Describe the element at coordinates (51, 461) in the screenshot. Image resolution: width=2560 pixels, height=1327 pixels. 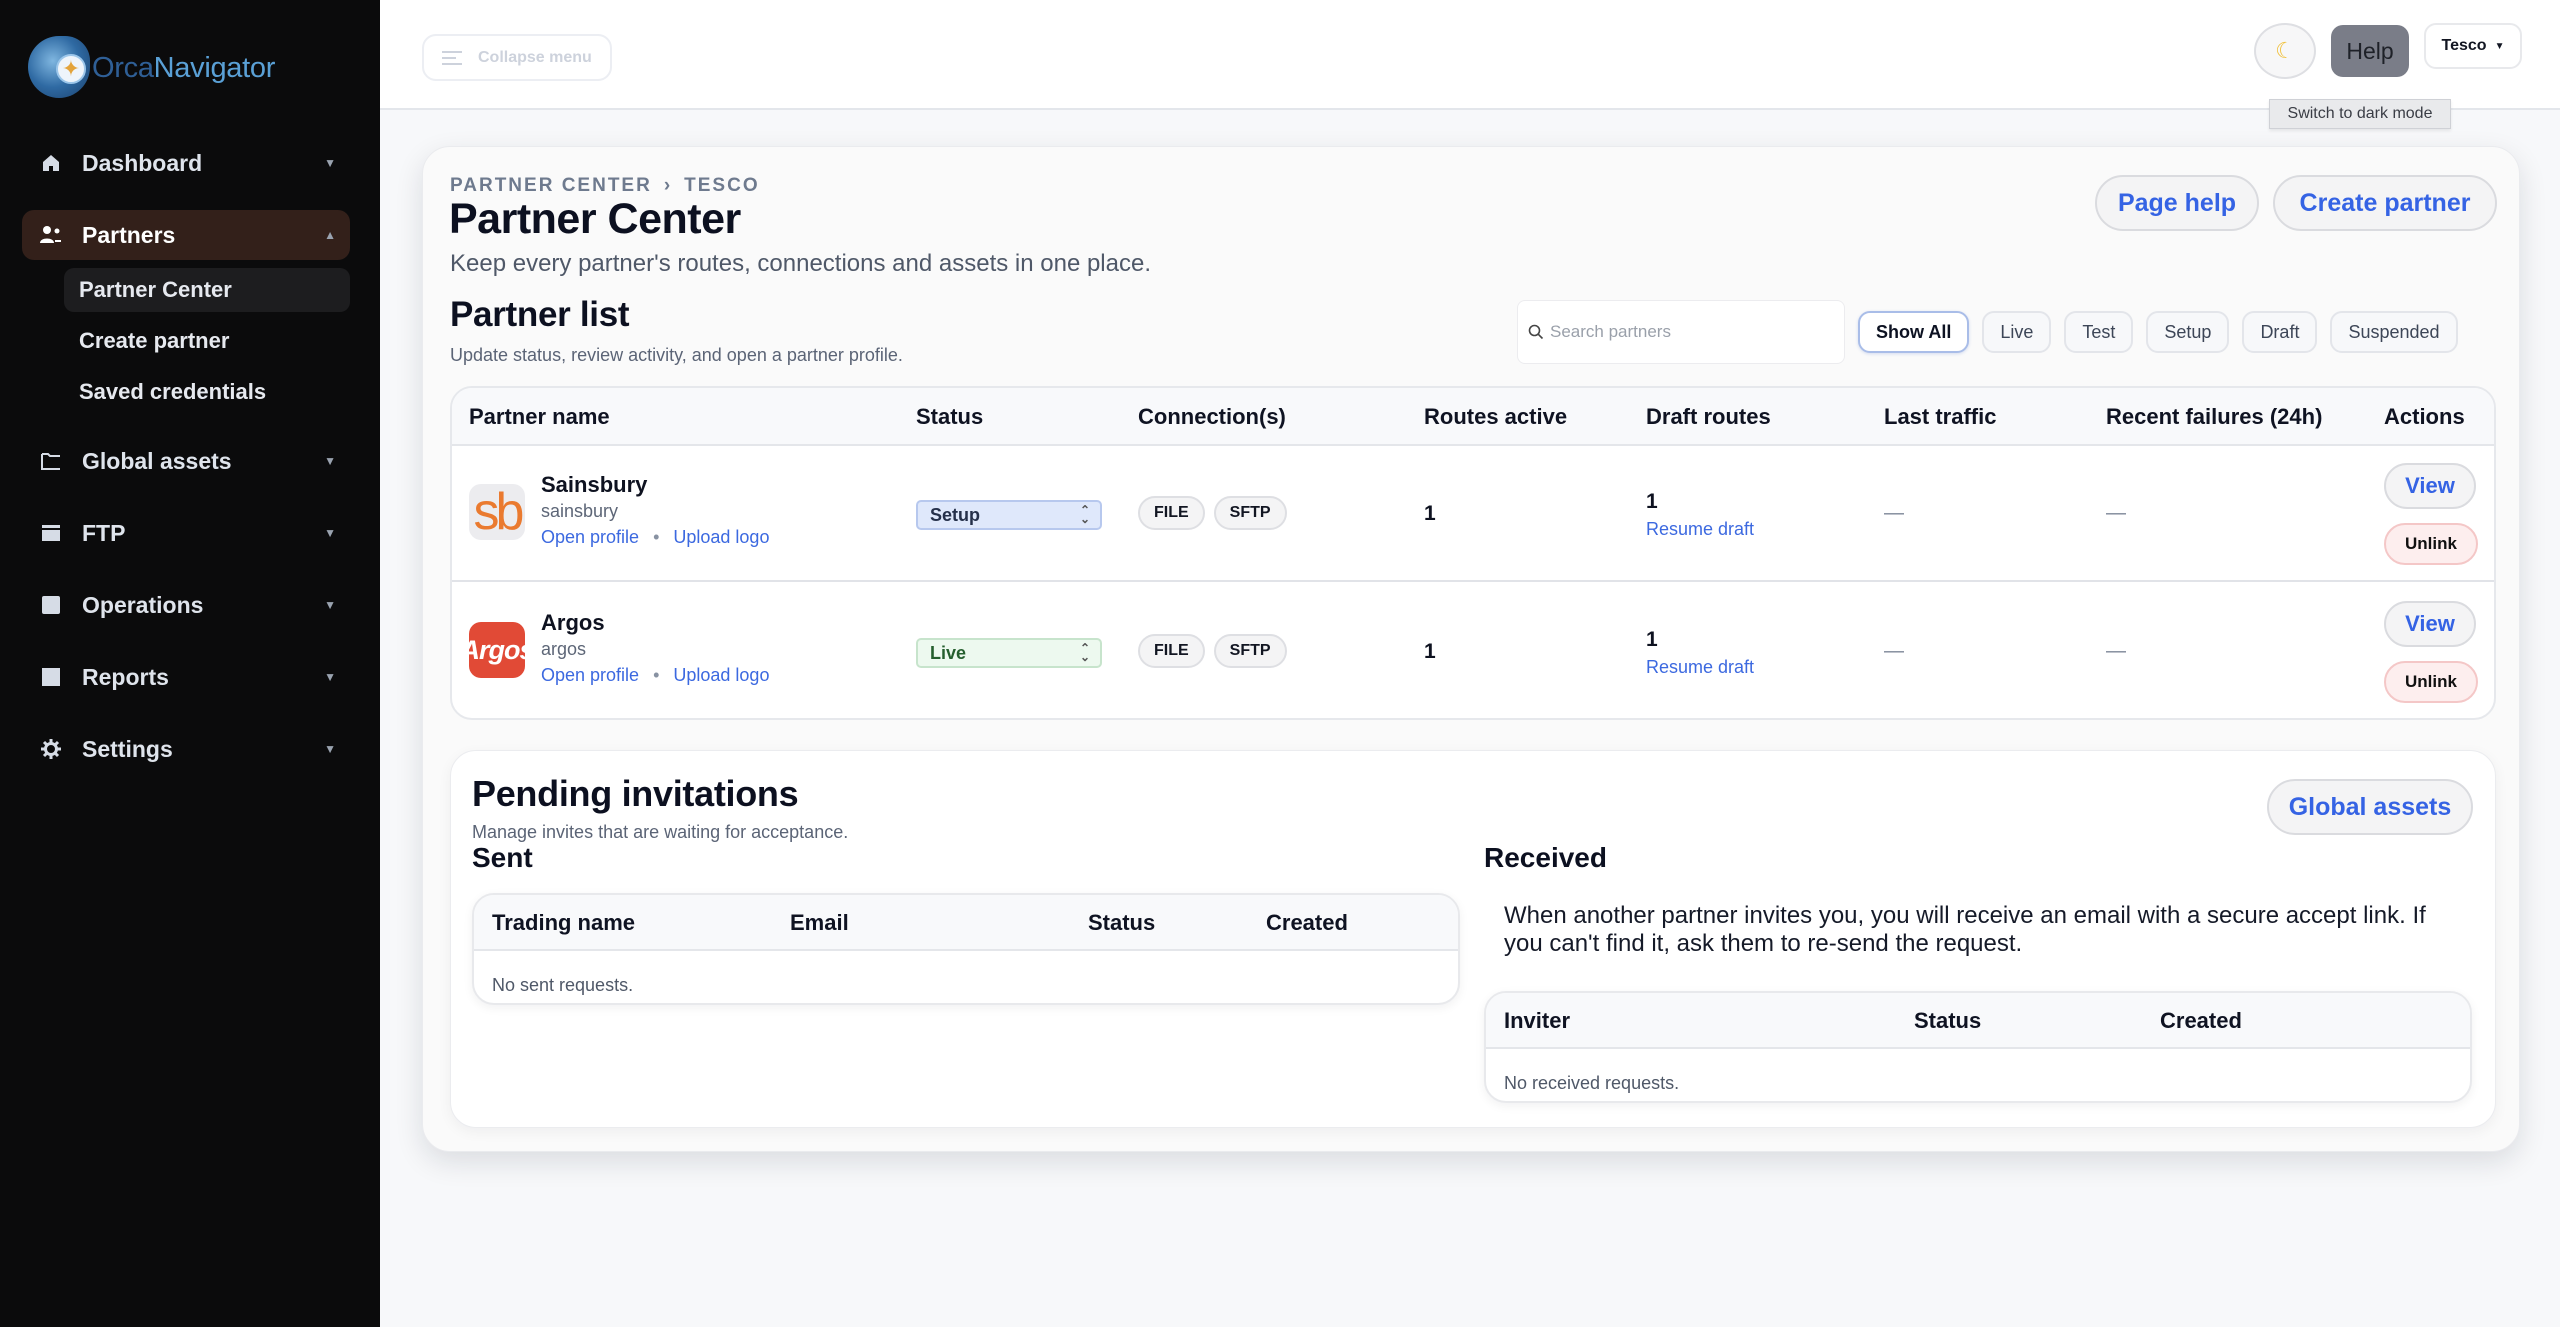
I see `folder-icon` at that location.